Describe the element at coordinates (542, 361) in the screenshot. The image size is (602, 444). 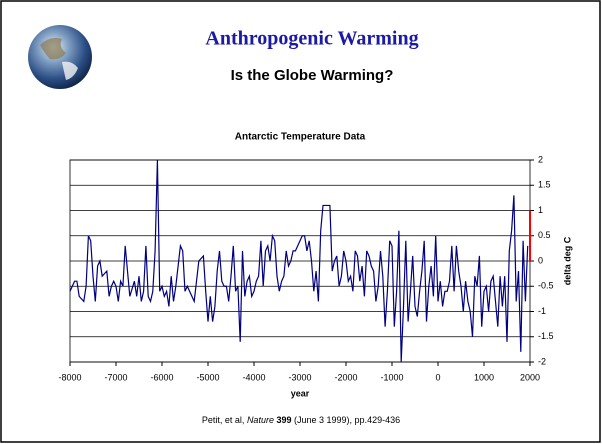
I see `y-tick-label: -2` at that location.